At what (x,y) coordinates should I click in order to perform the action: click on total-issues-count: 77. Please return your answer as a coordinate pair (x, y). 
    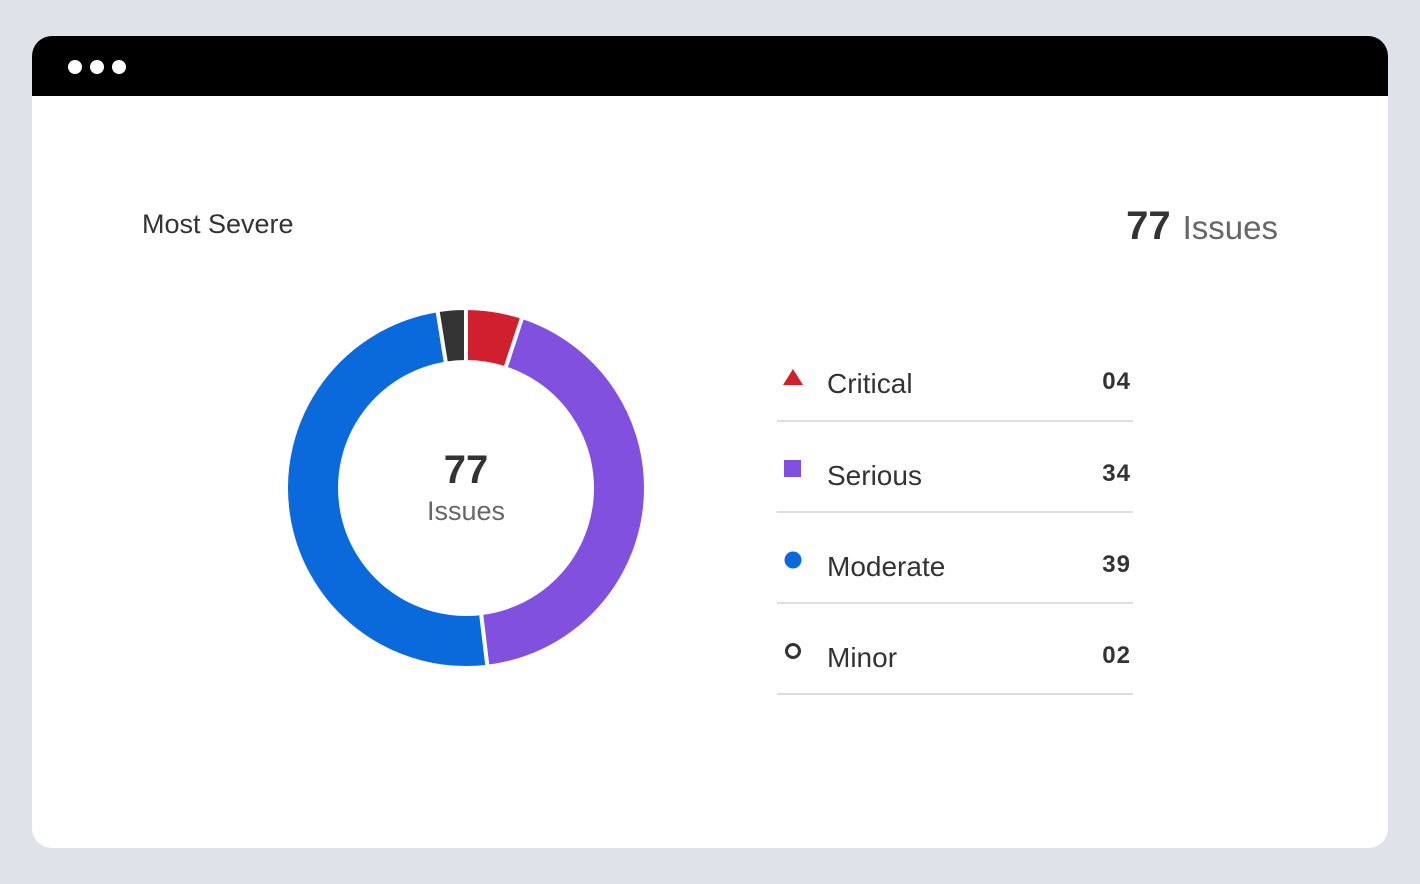
    Looking at the image, I should click on (1148, 226).